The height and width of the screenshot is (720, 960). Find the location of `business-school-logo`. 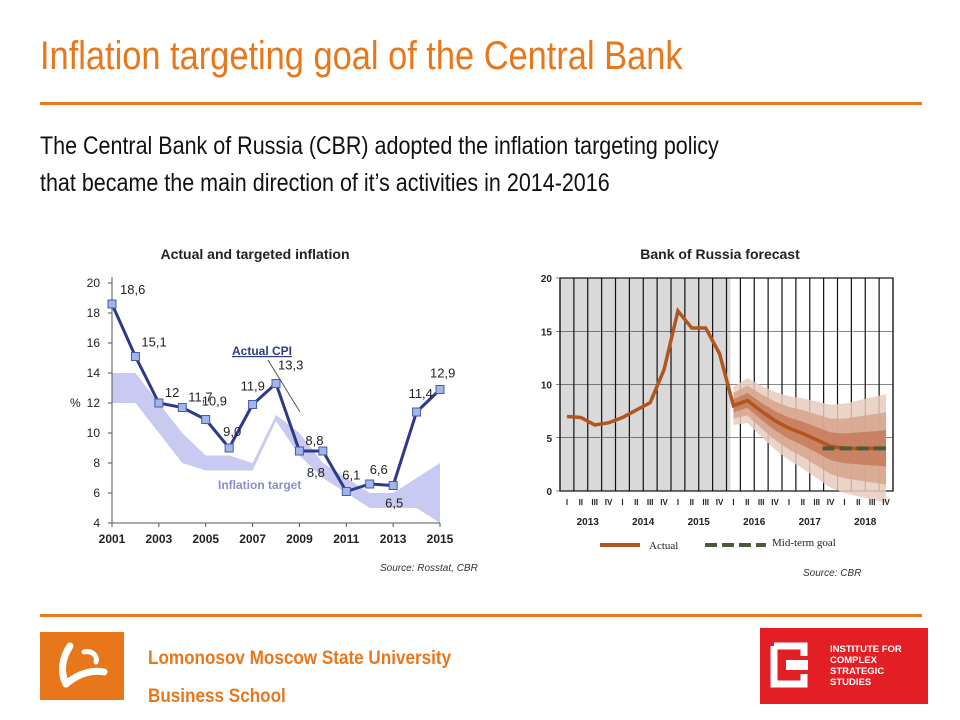

business-school-logo is located at coordinates (82, 666).